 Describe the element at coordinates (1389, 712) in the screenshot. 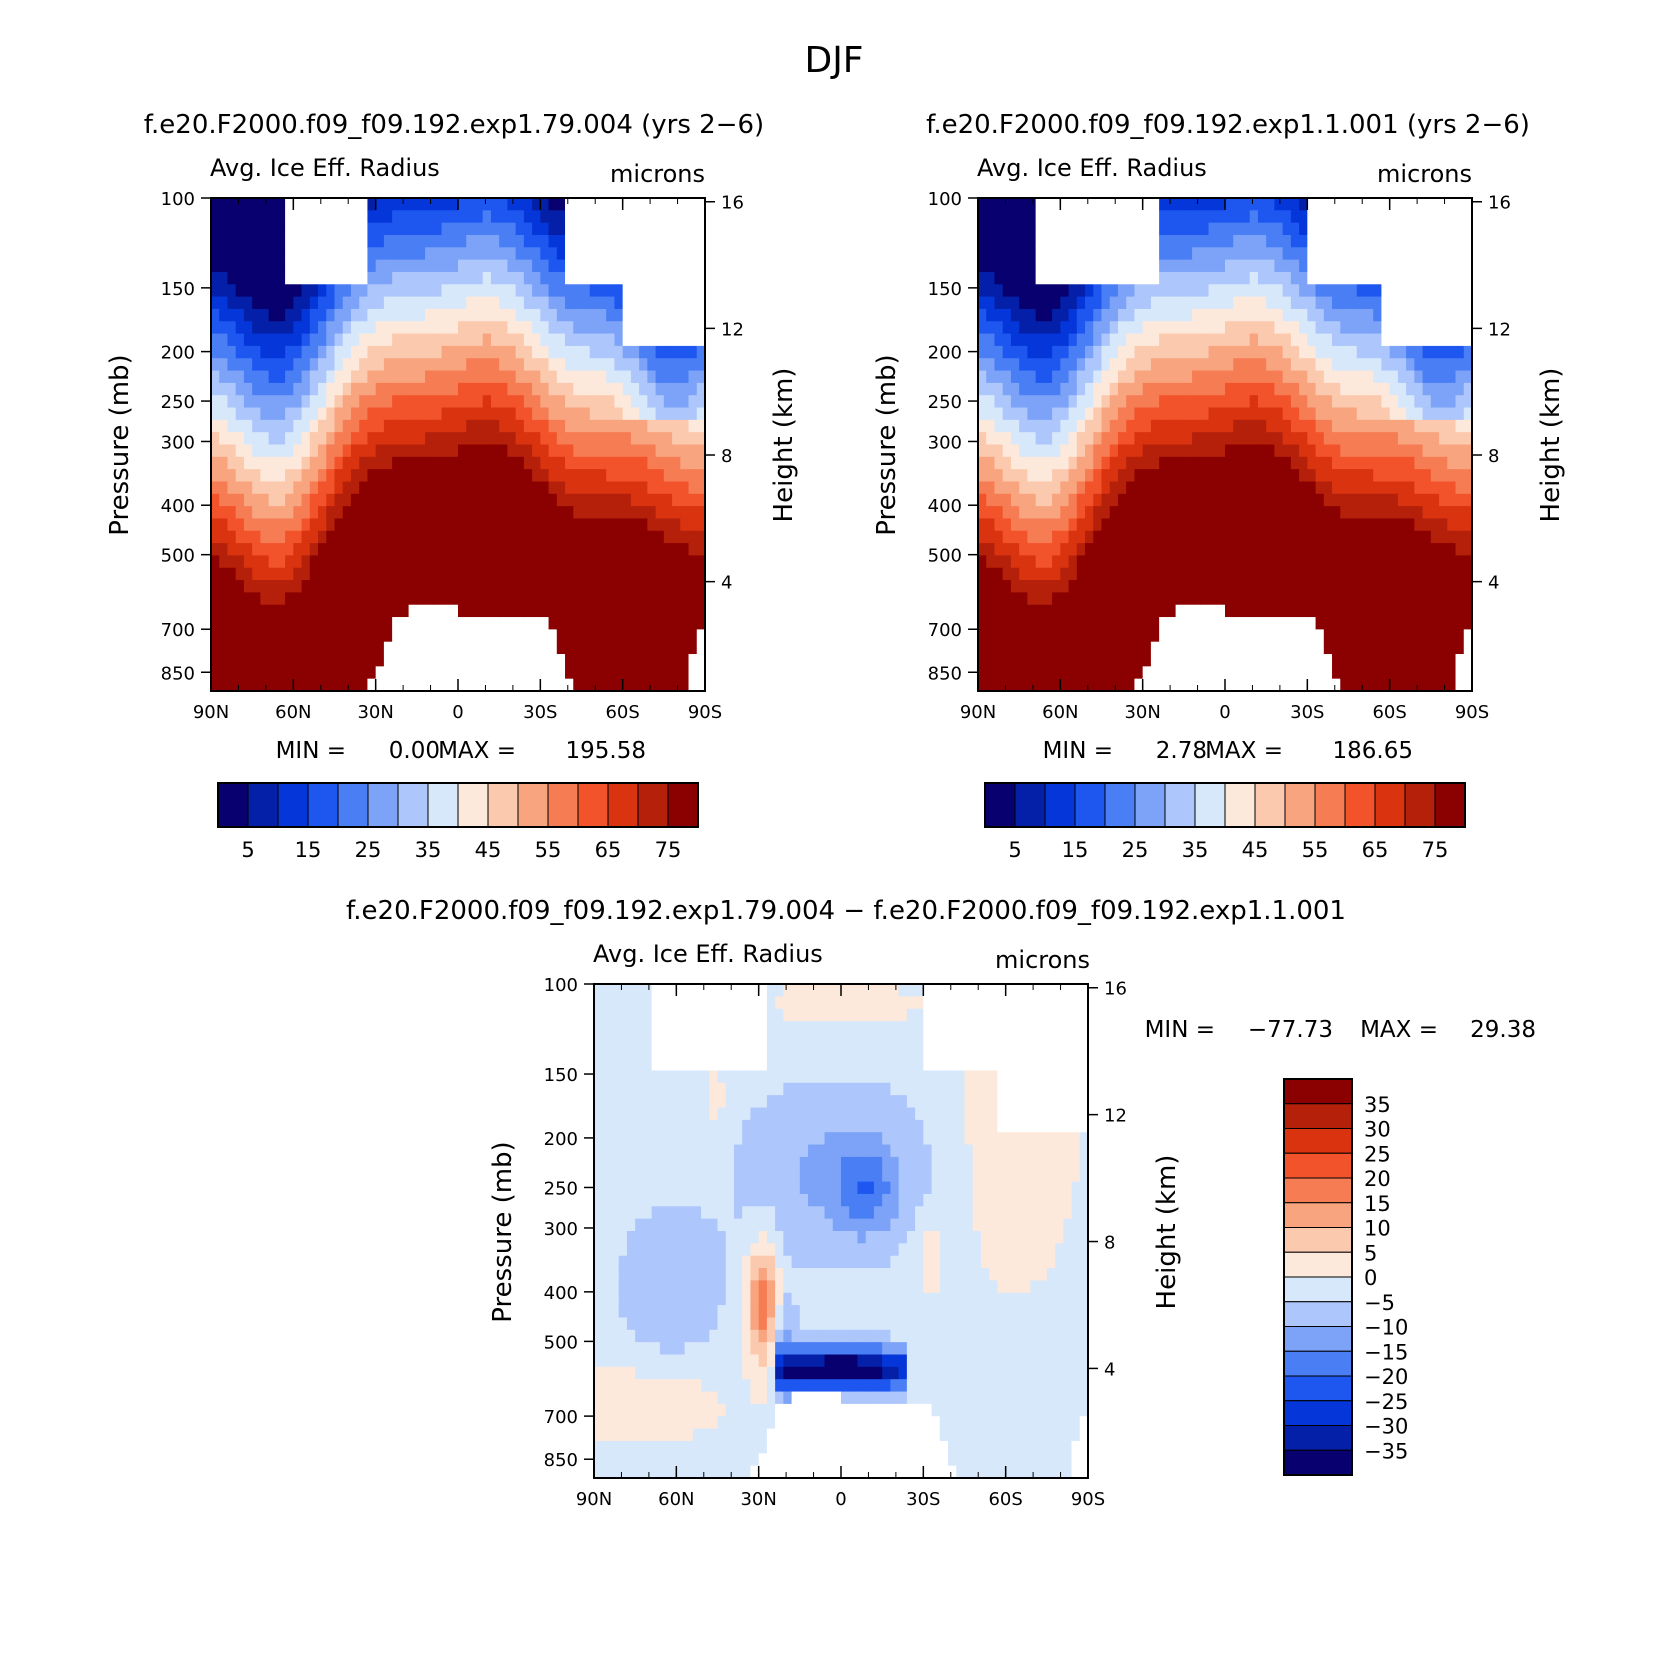

I see `plot-right-xtick-label: 60S` at that location.